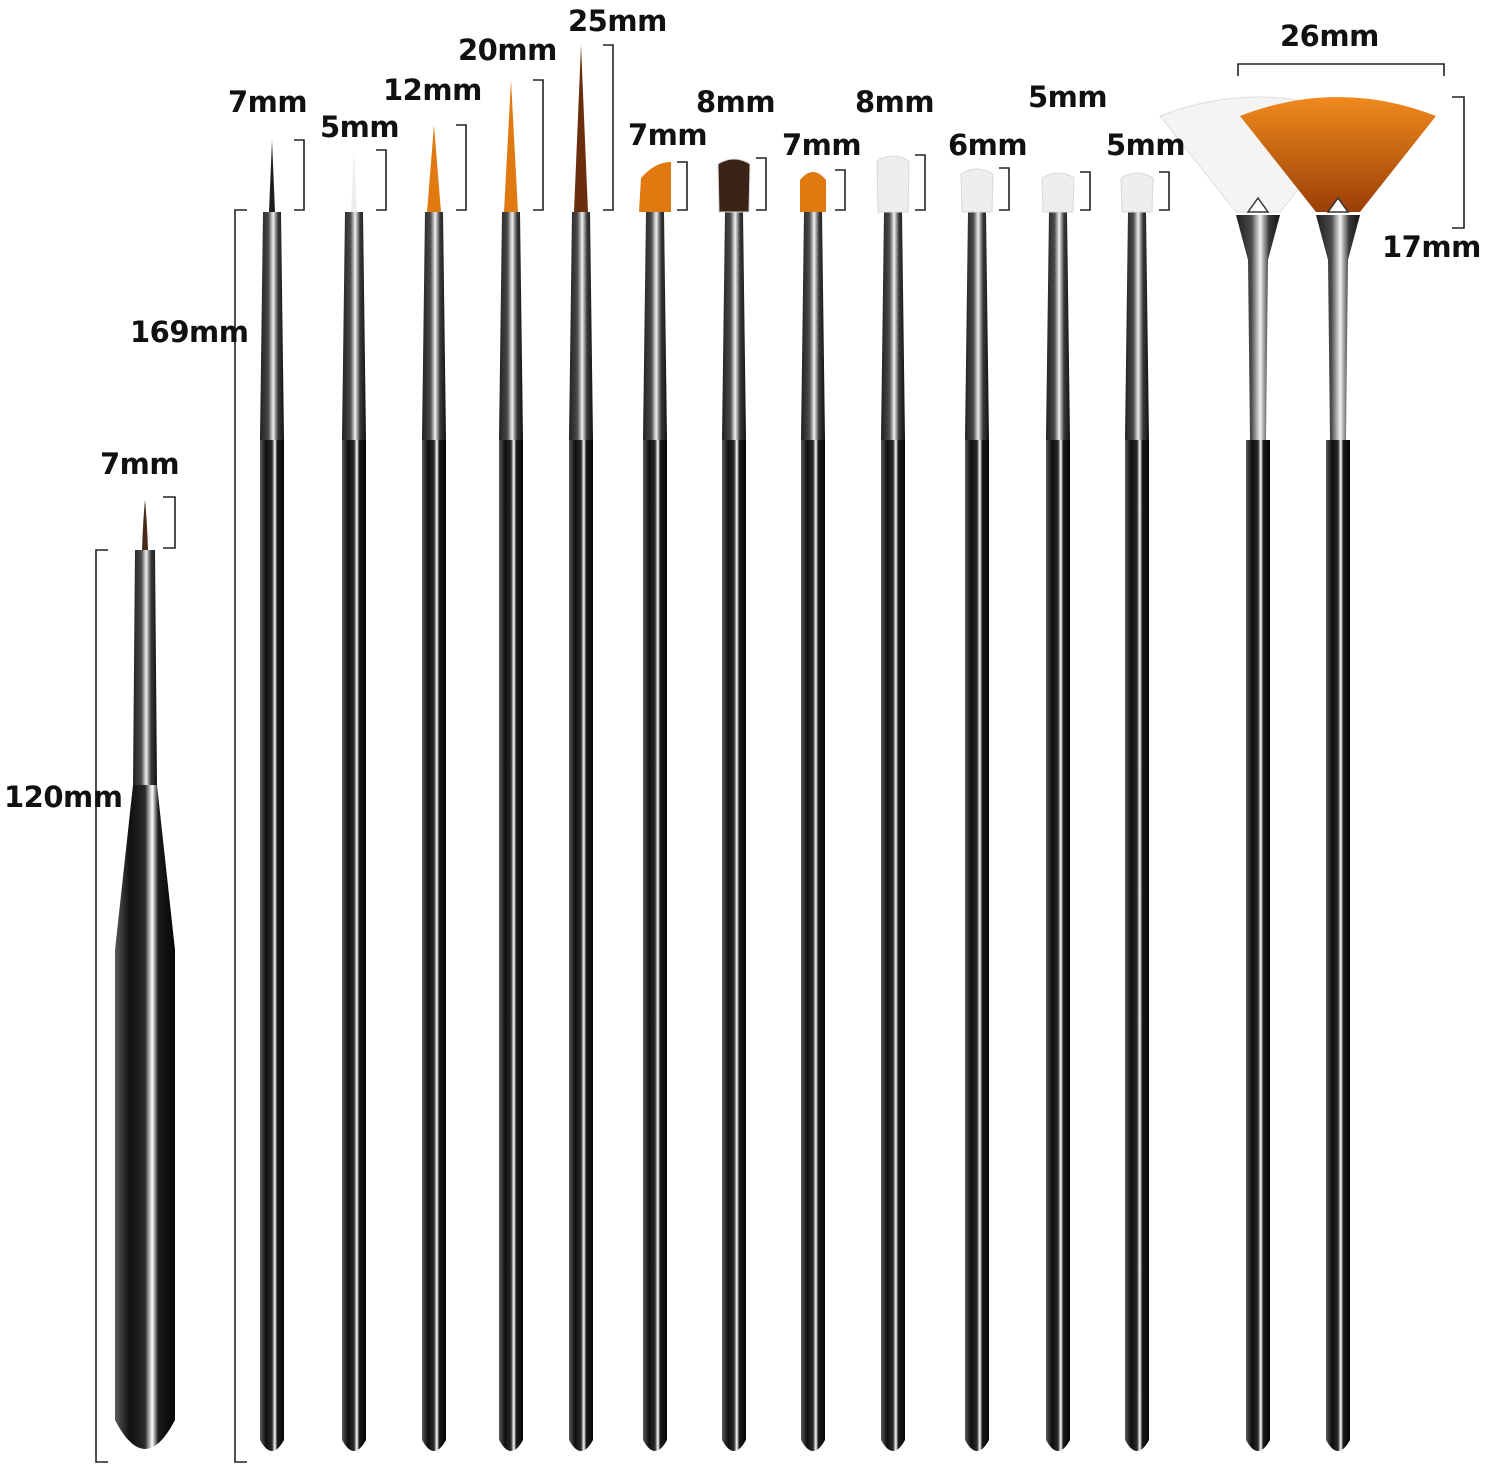  Describe the element at coordinates (268, 102) in the screenshot. I see `label-tip-1: 7mm` at that location.